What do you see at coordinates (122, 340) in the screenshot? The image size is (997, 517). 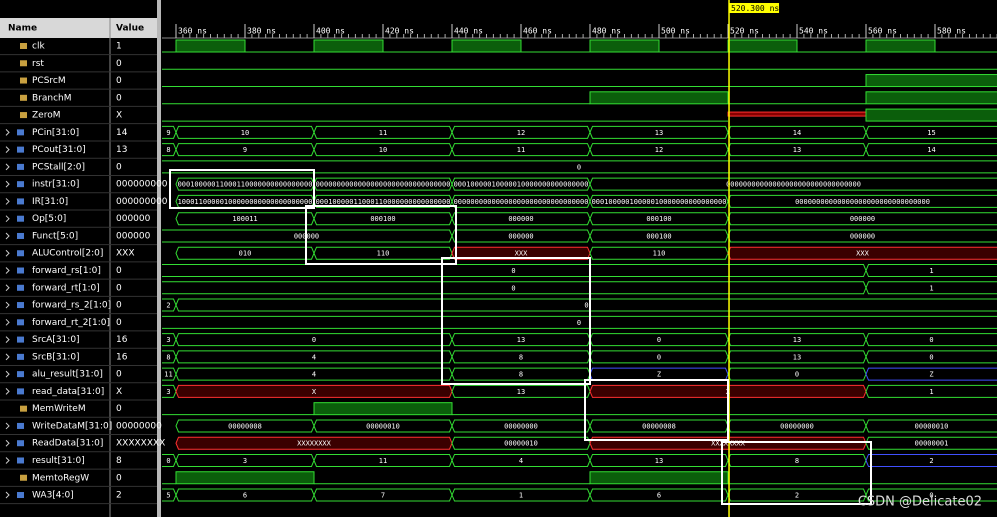 I see `signal-value: 16` at bounding box center [122, 340].